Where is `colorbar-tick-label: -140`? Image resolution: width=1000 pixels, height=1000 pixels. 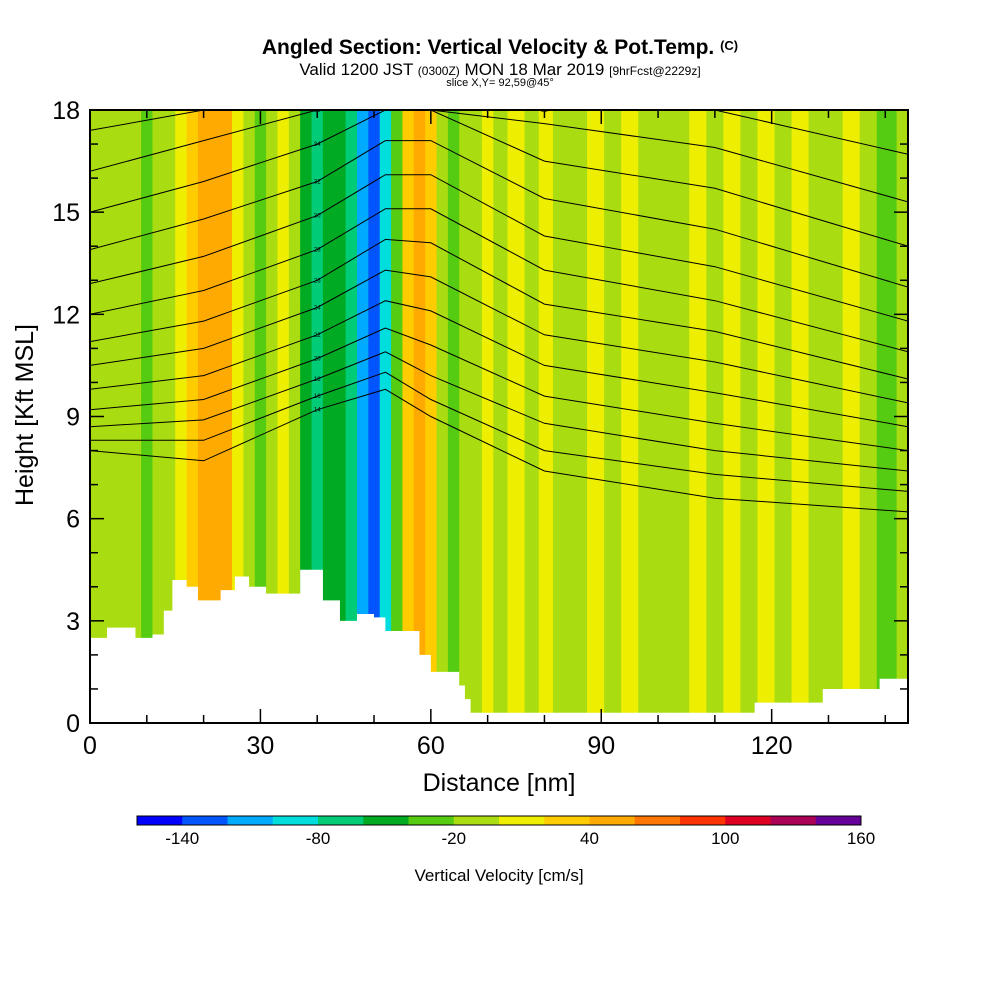 colorbar-tick-label: -140 is located at coordinates (182, 838).